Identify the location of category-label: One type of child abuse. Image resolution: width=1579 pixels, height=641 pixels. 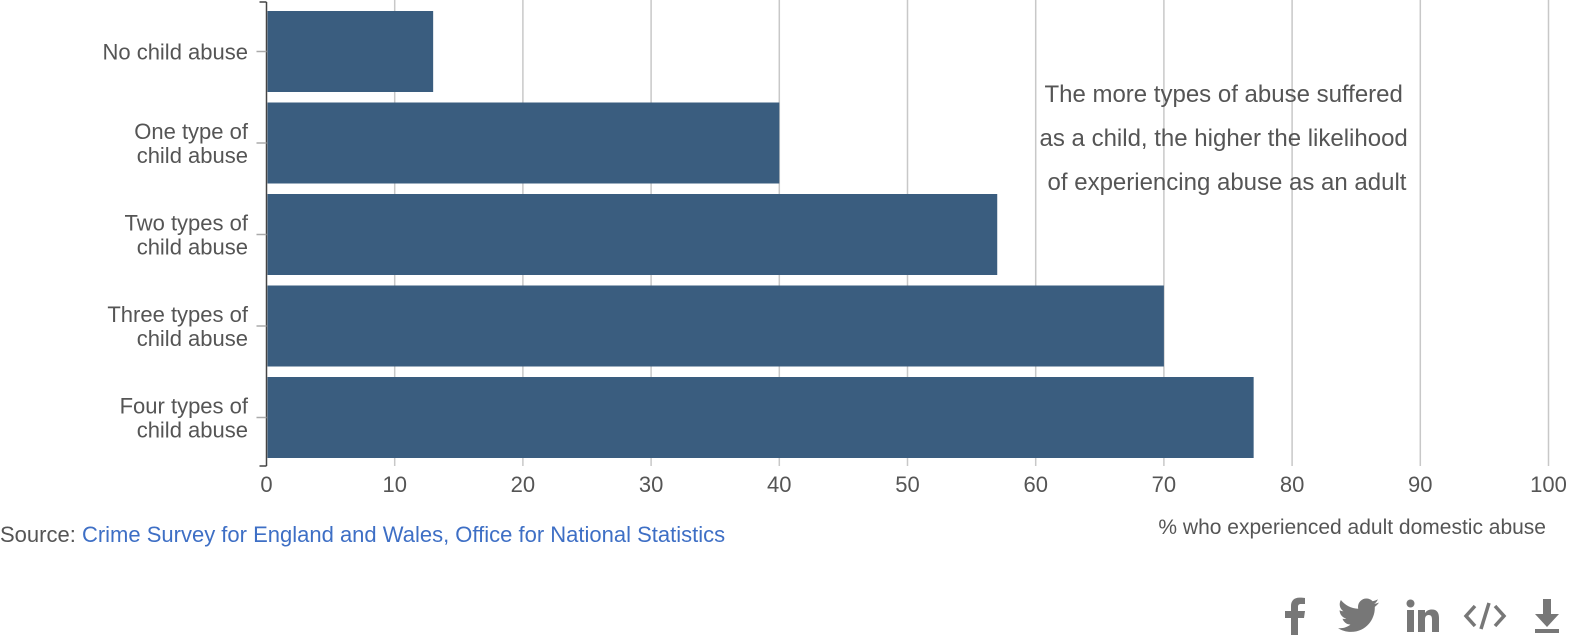
(191, 143).